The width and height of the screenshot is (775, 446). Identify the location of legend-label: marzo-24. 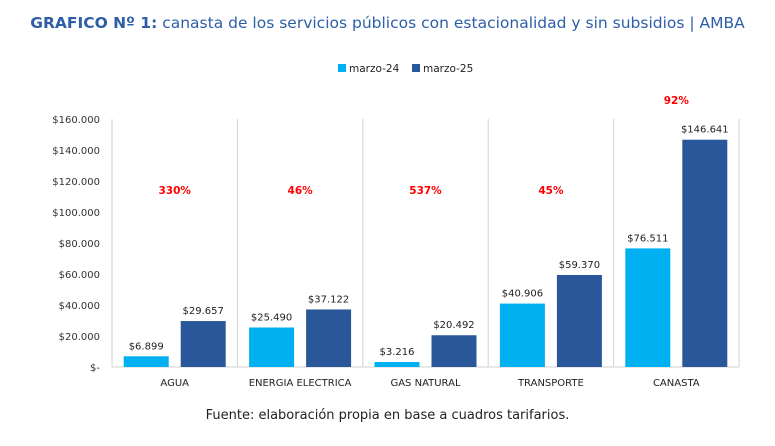
(374, 69).